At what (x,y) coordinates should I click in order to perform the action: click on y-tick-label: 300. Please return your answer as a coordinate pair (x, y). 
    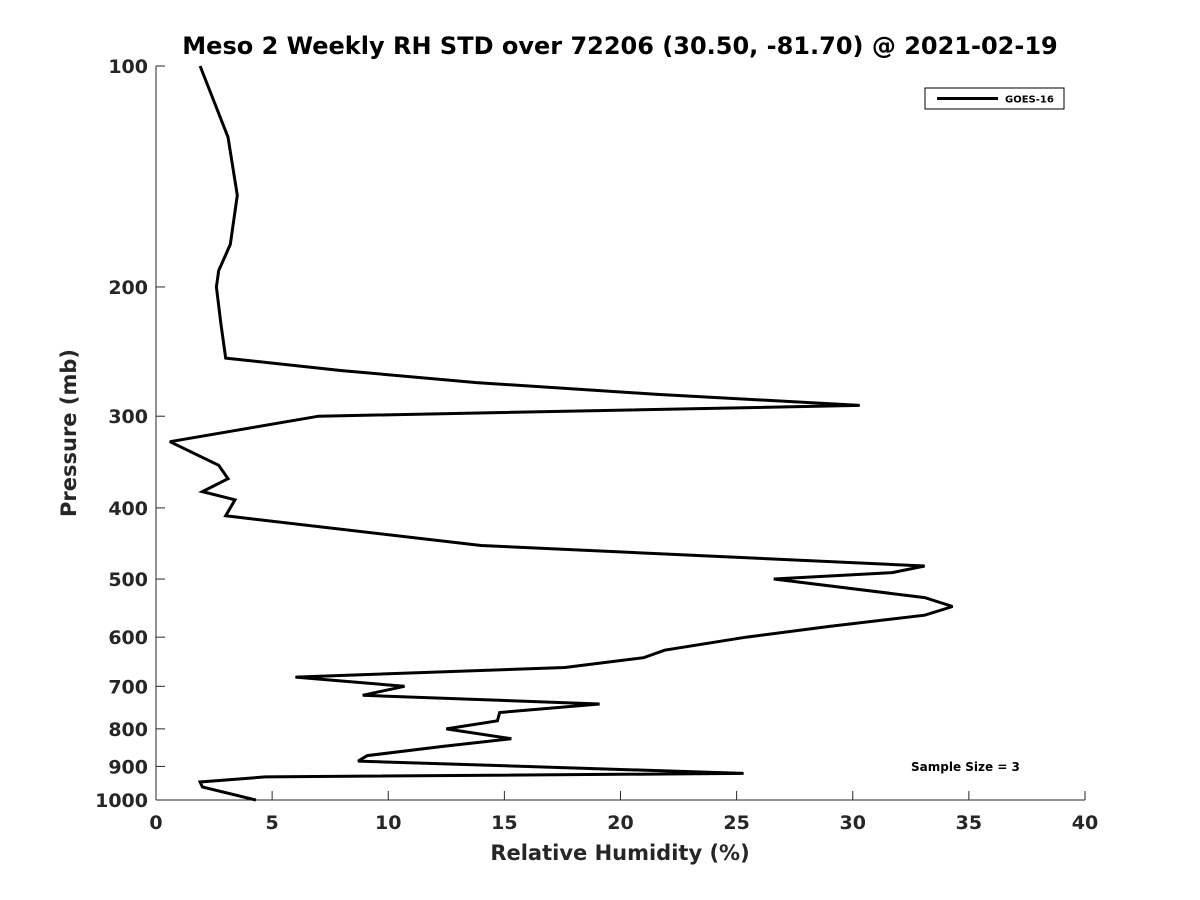
    Looking at the image, I should click on (128, 417).